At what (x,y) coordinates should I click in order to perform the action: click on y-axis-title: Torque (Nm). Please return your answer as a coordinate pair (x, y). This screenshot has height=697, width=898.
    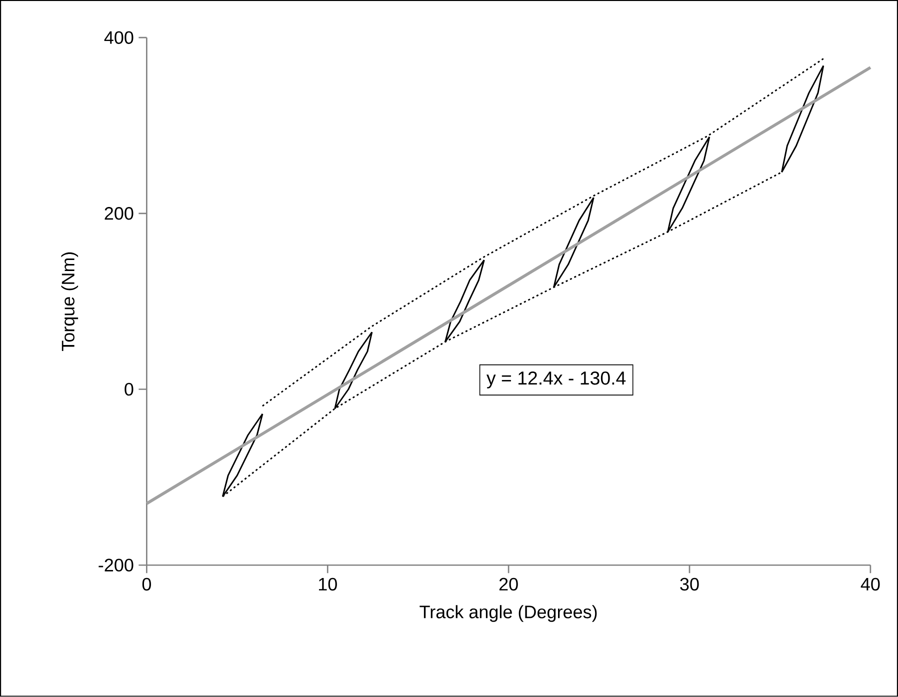
    Looking at the image, I should click on (69, 302).